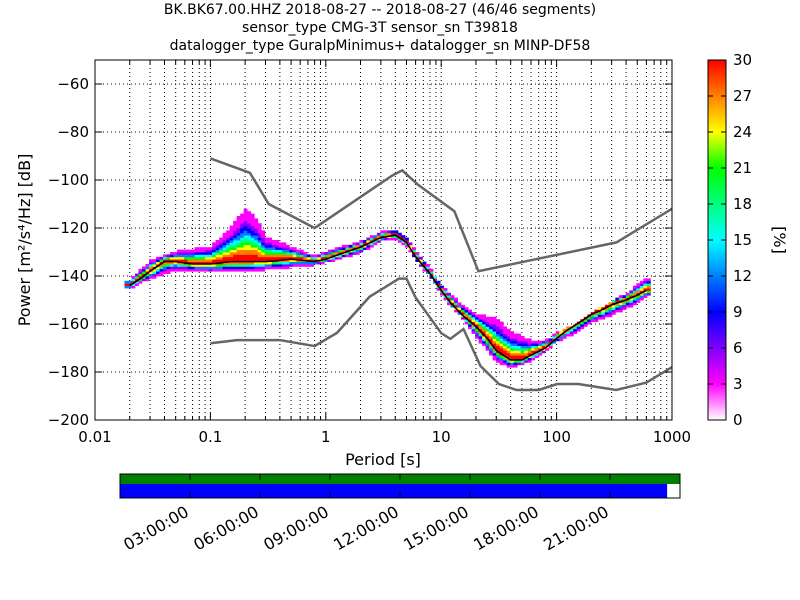 The width and height of the screenshot is (800, 600). What do you see at coordinates (68, 372) in the screenshot?
I see `y-tick-label: −180` at bounding box center [68, 372].